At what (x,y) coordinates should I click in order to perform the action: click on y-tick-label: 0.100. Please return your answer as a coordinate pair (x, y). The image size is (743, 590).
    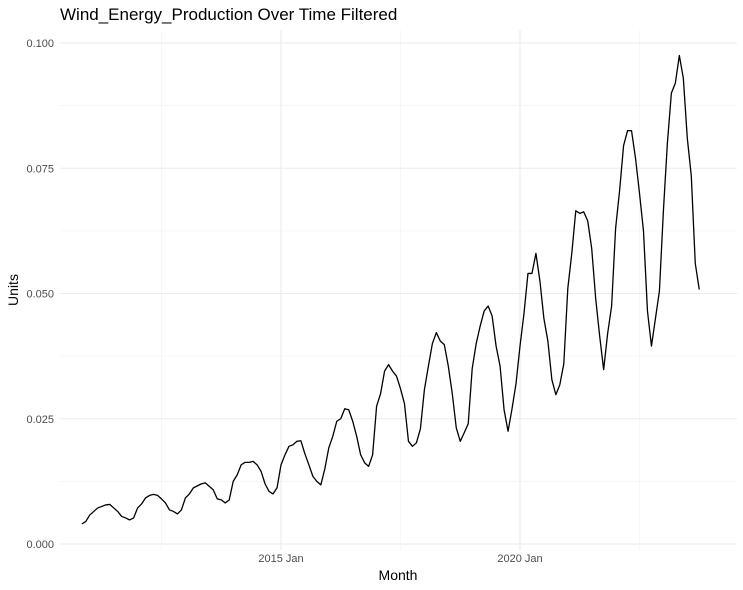
    Looking at the image, I should click on (40, 44).